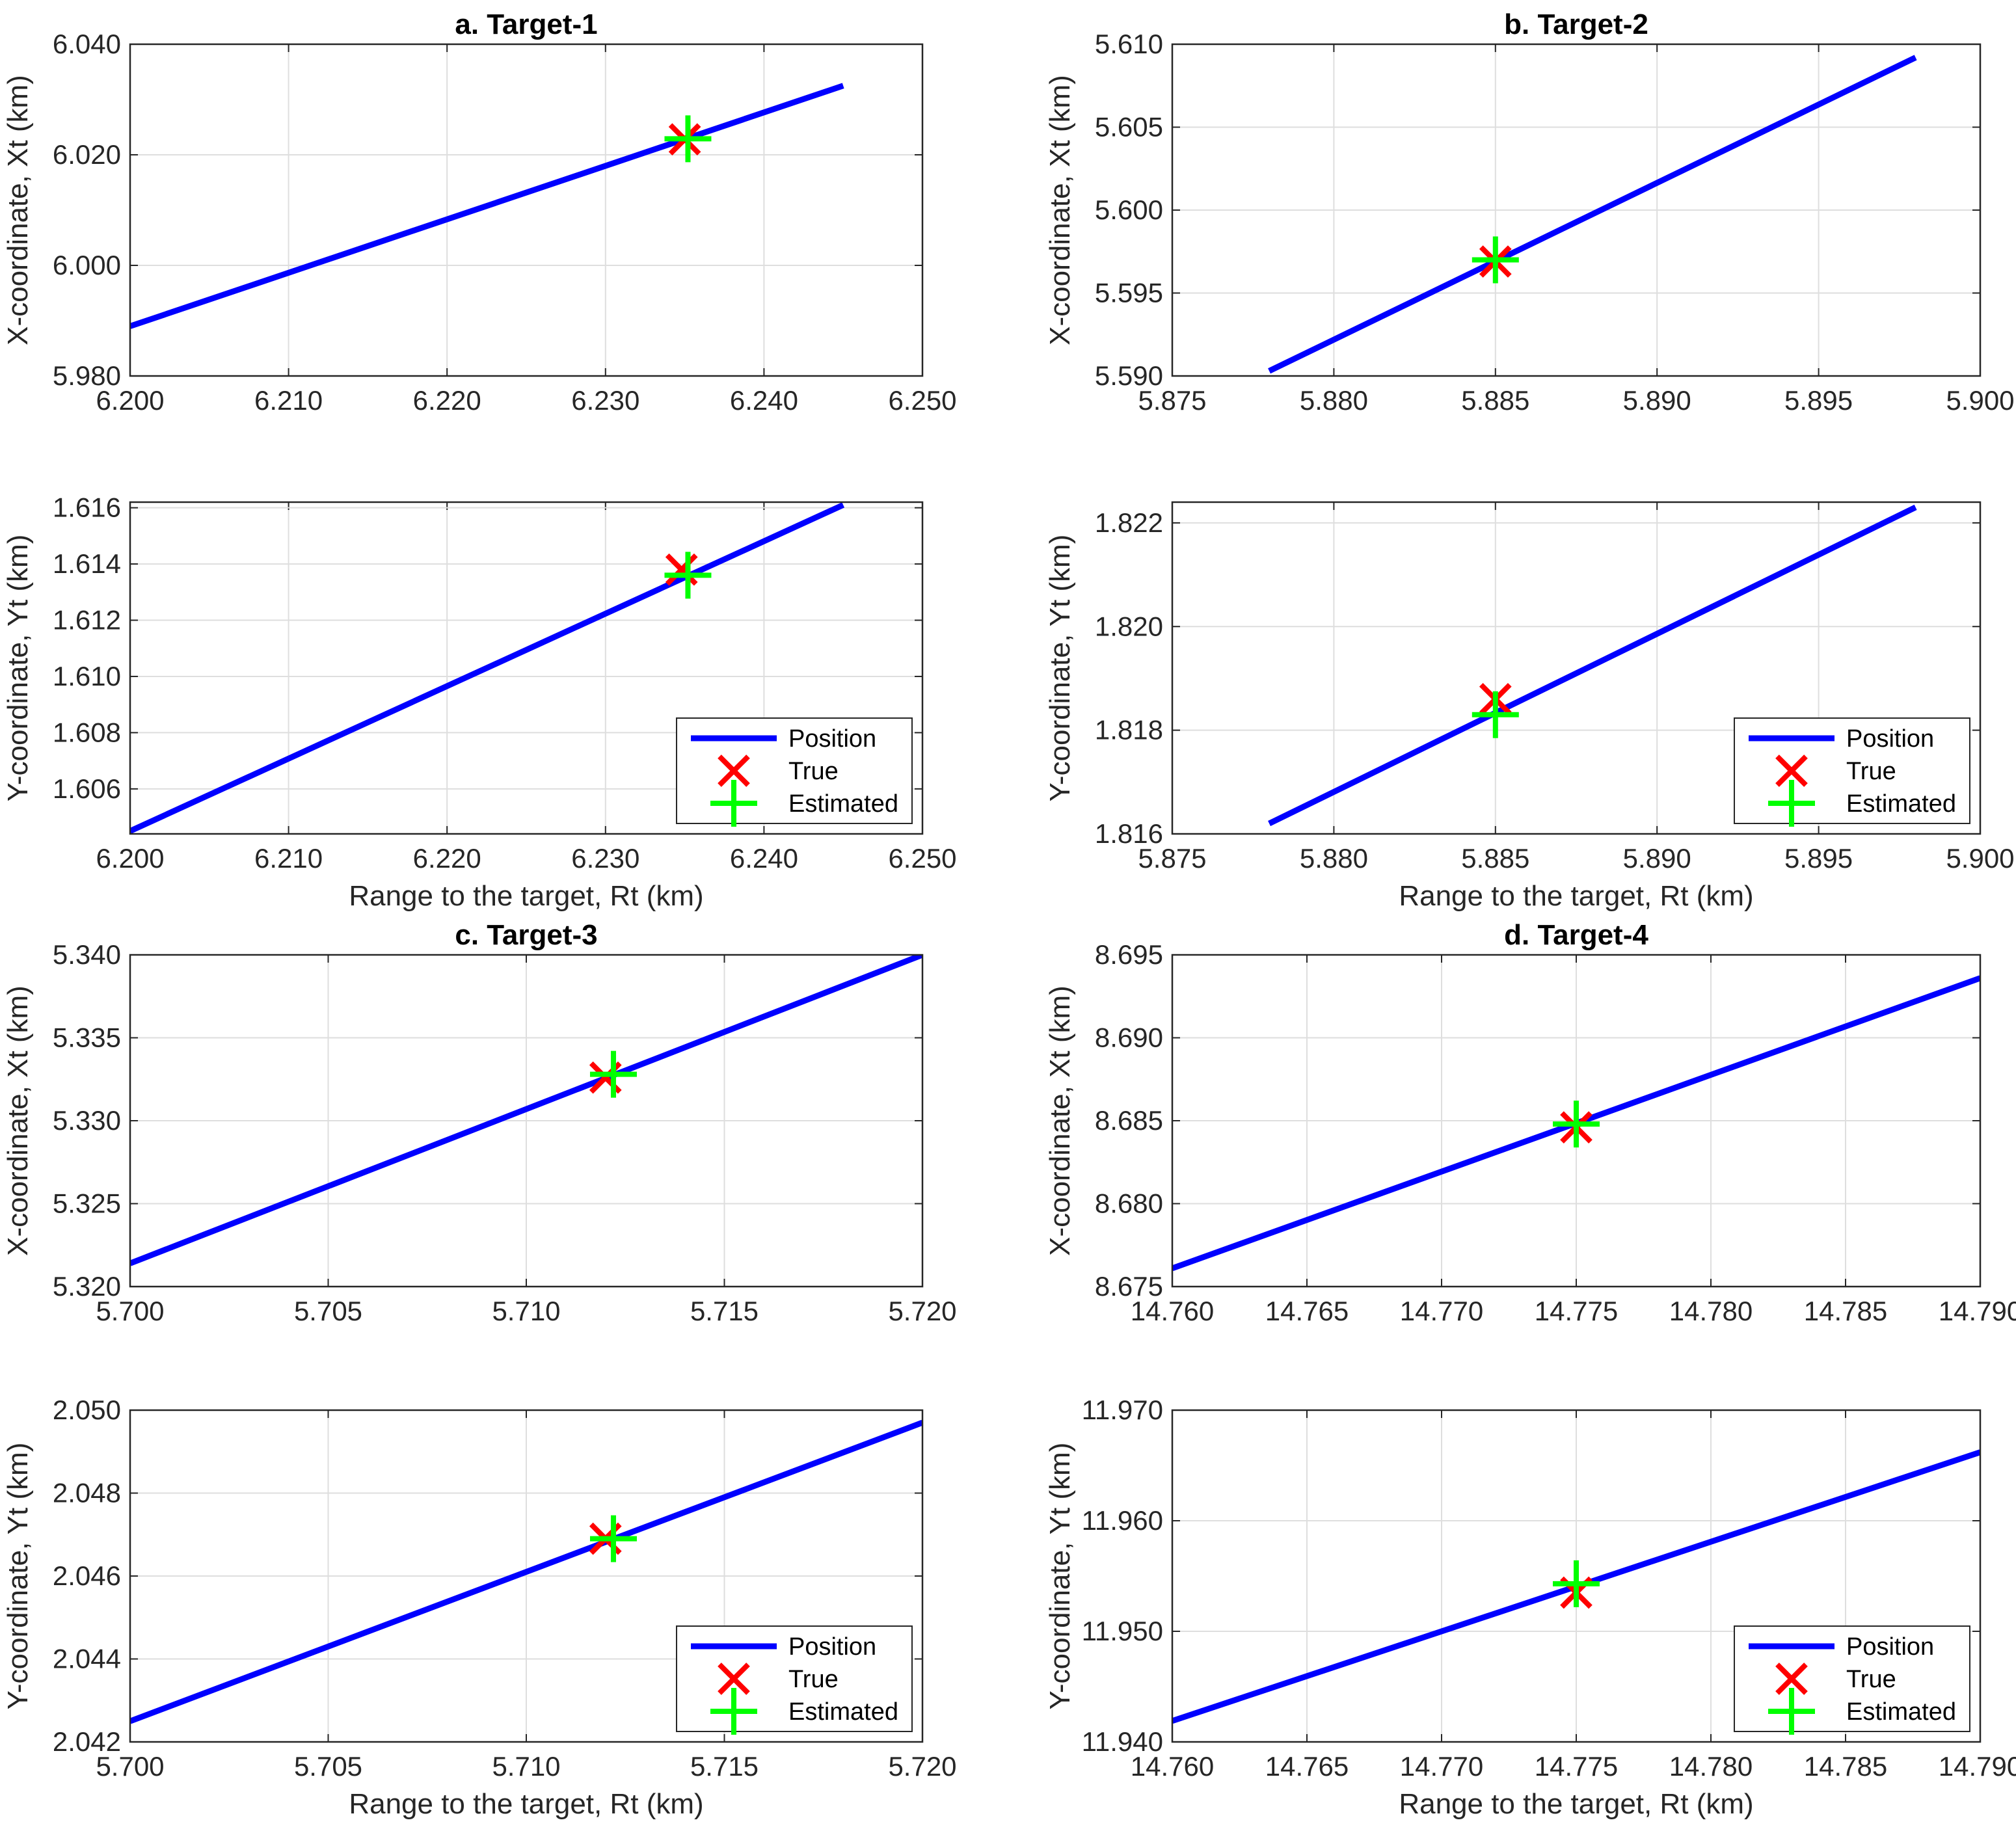 The image size is (2016, 1831). I want to click on true-marker, so click(682, 569).